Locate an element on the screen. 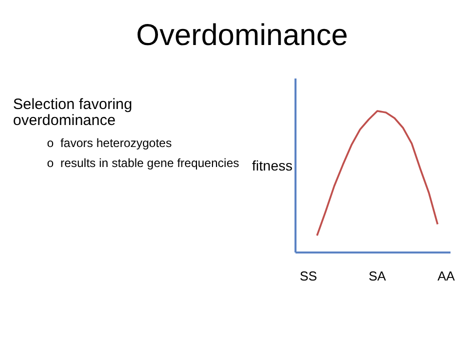 The image size is (474, 355). chart-title: Overdominance is located at coordinates (242, 36).